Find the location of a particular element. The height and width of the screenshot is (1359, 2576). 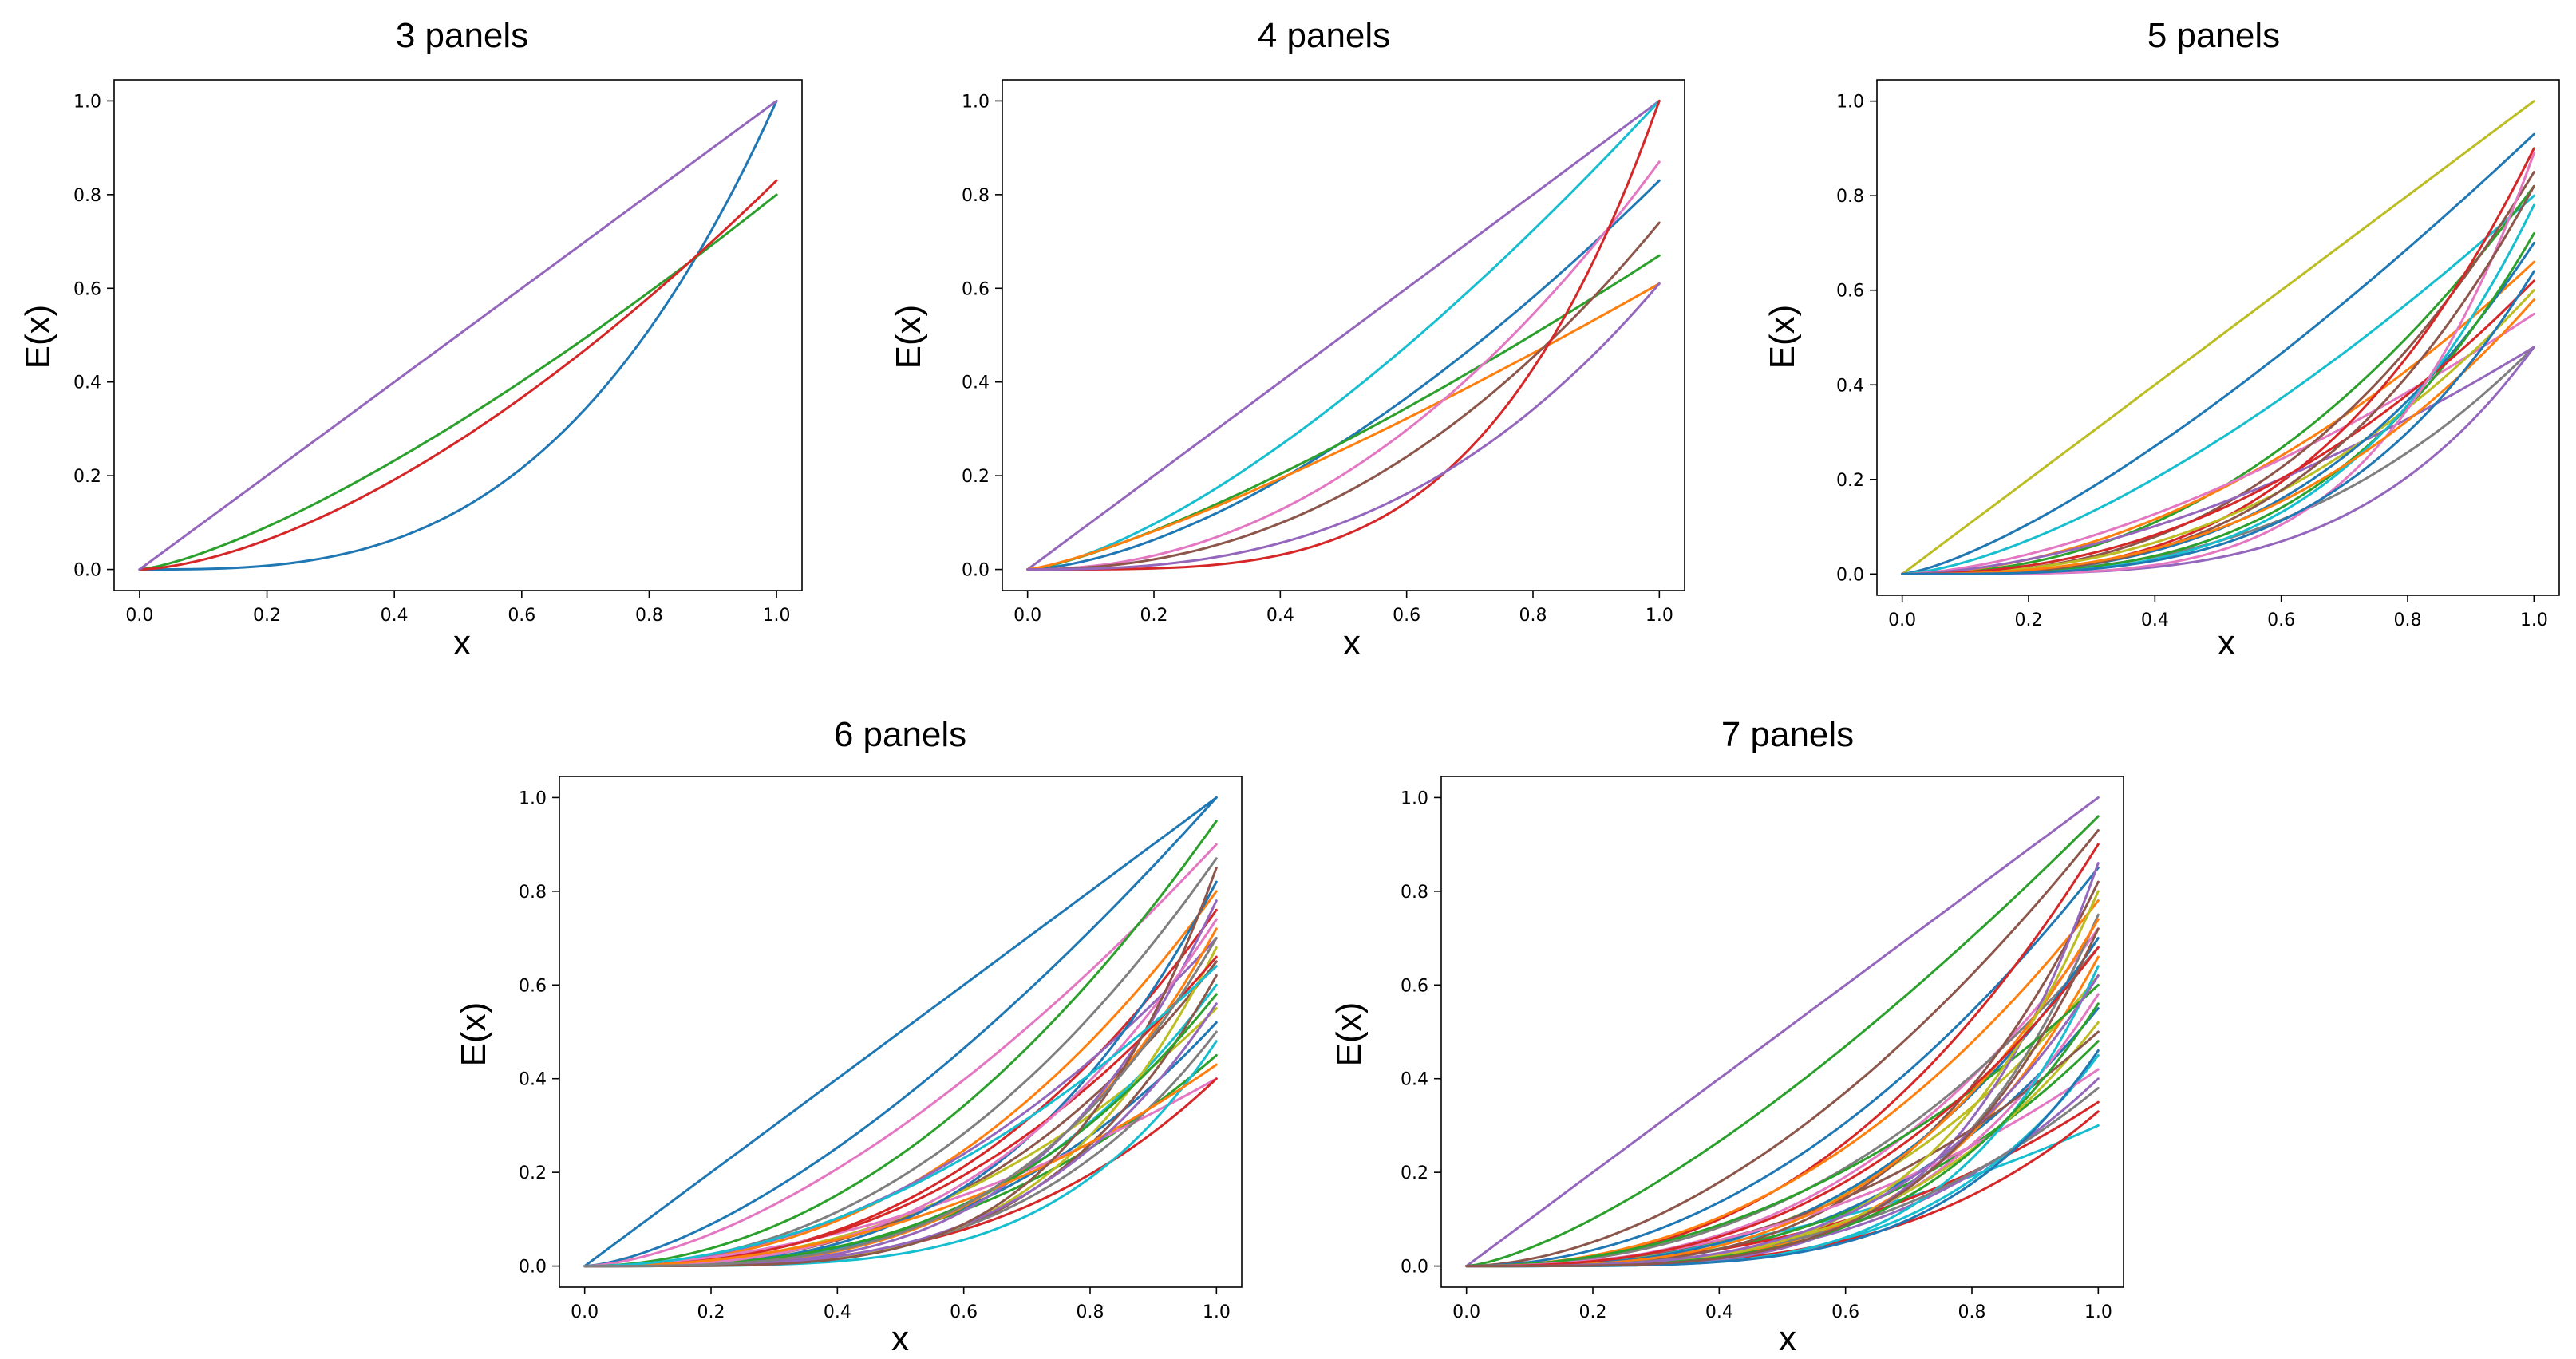

x-tick-label: 0.2 is located at coordinates (1593, 1312).